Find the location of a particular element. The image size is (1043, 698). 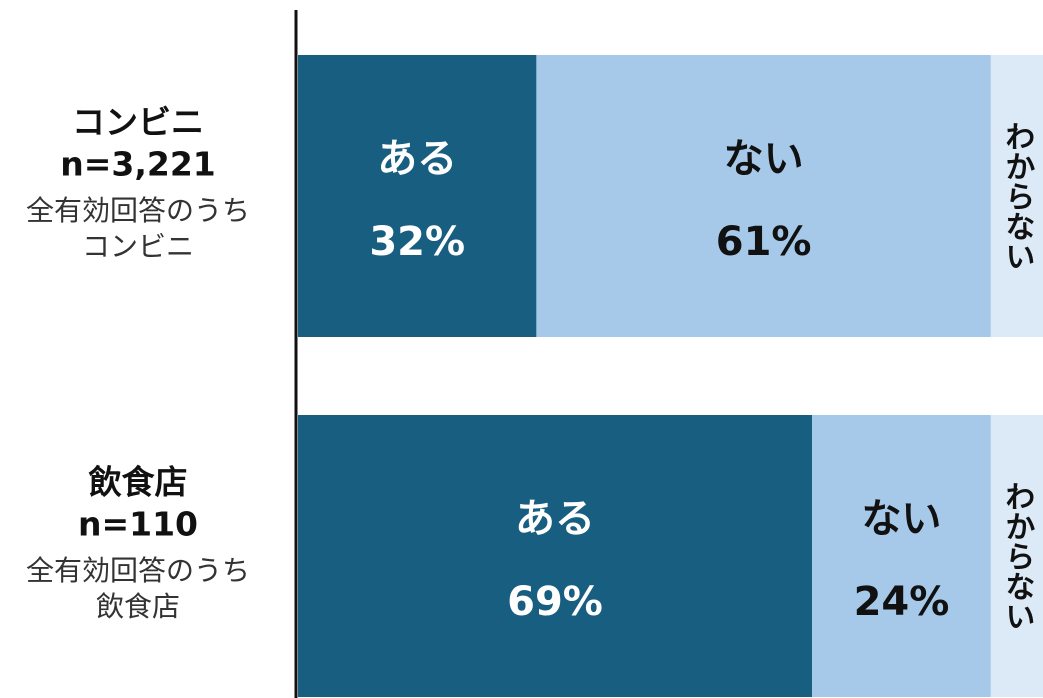

sub-label: 飲食店 is located at coordinates (138, 606).